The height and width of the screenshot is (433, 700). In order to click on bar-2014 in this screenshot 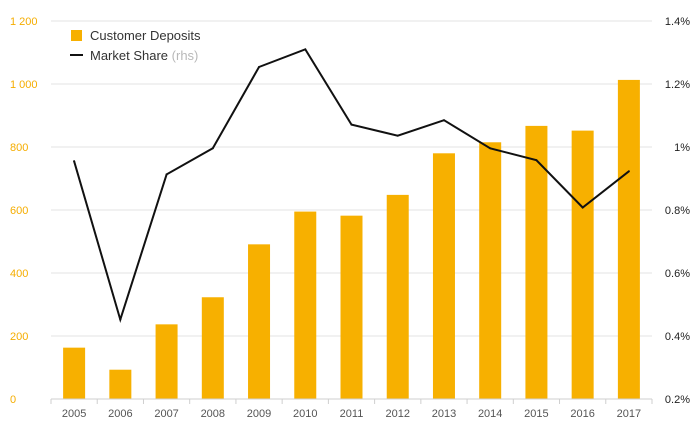, I will do `click(490, 270)`.